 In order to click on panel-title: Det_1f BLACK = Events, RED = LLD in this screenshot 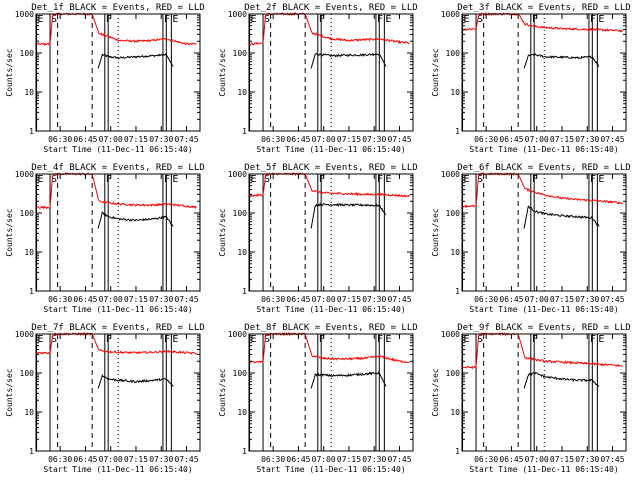, I will do `click(117, 8)`.